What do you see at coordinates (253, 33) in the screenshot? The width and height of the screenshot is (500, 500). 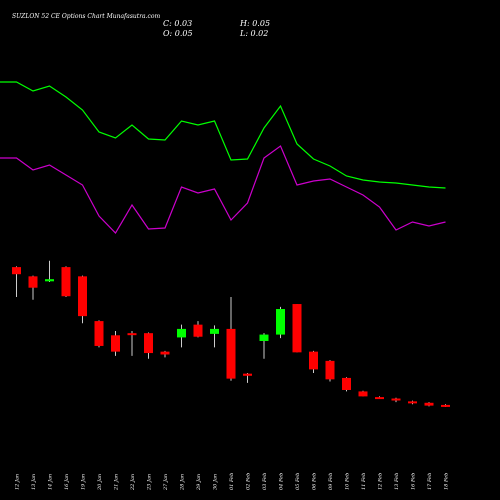 I see `low-readout: L: 0.02` at bounding box center [253, 33].